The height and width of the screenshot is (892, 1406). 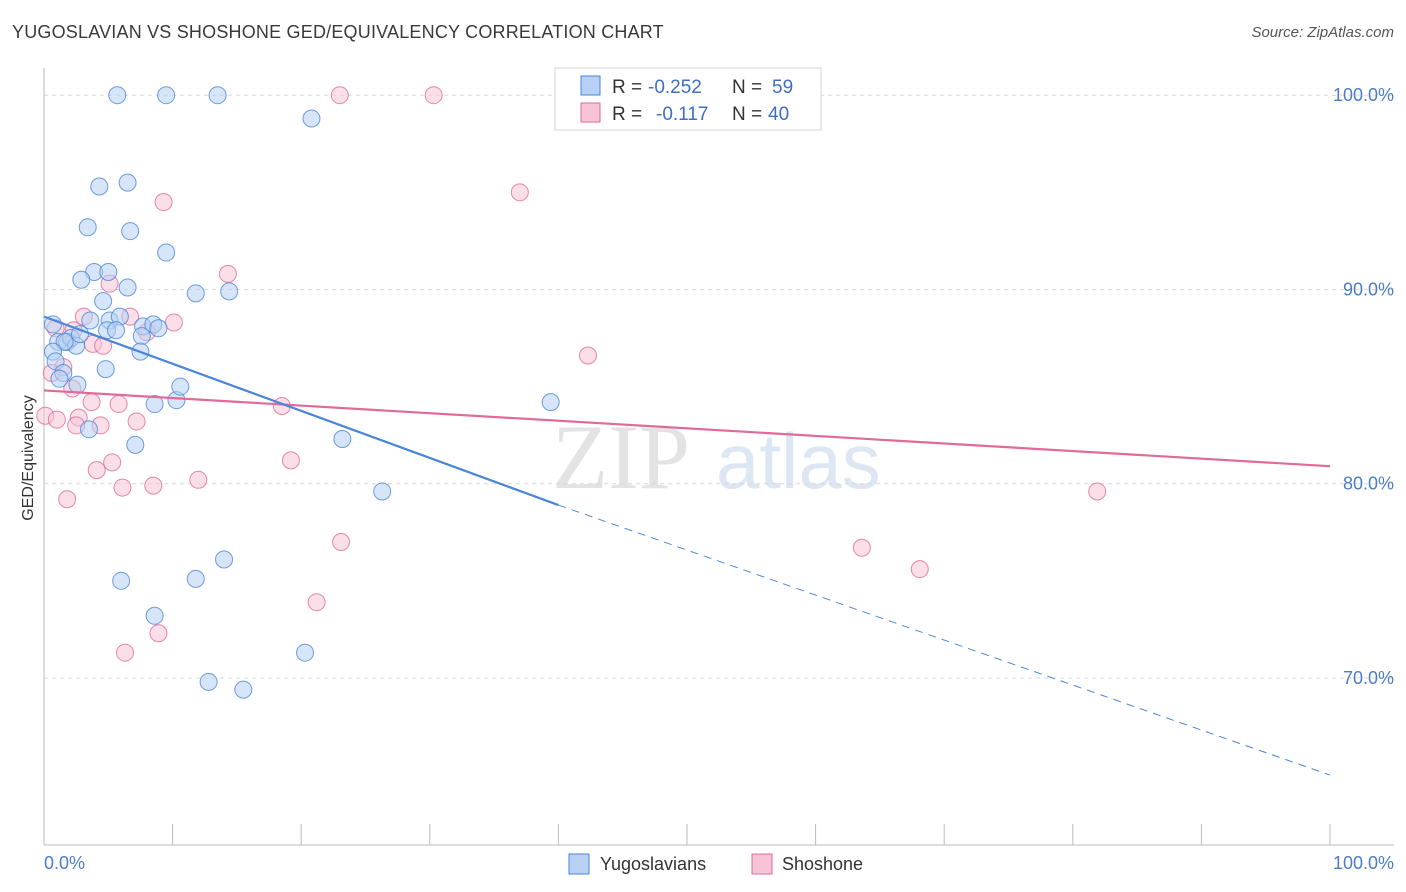 What do you see at coordinates (1368, 484) in the screenshot?
I see `y-tick-label-80: 80.0%` at bounding box center [1368, 484].